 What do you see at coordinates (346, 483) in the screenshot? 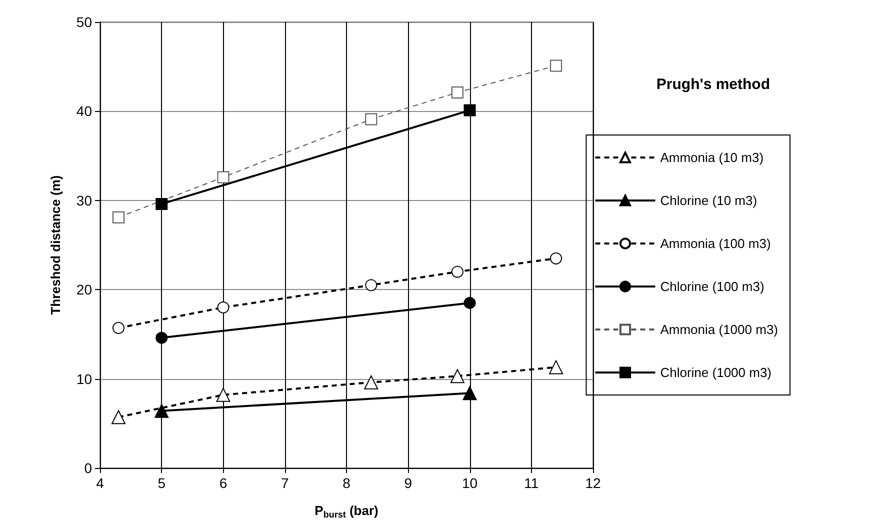
I see `x-tick-label: 8` at bounding box center [346, 483].